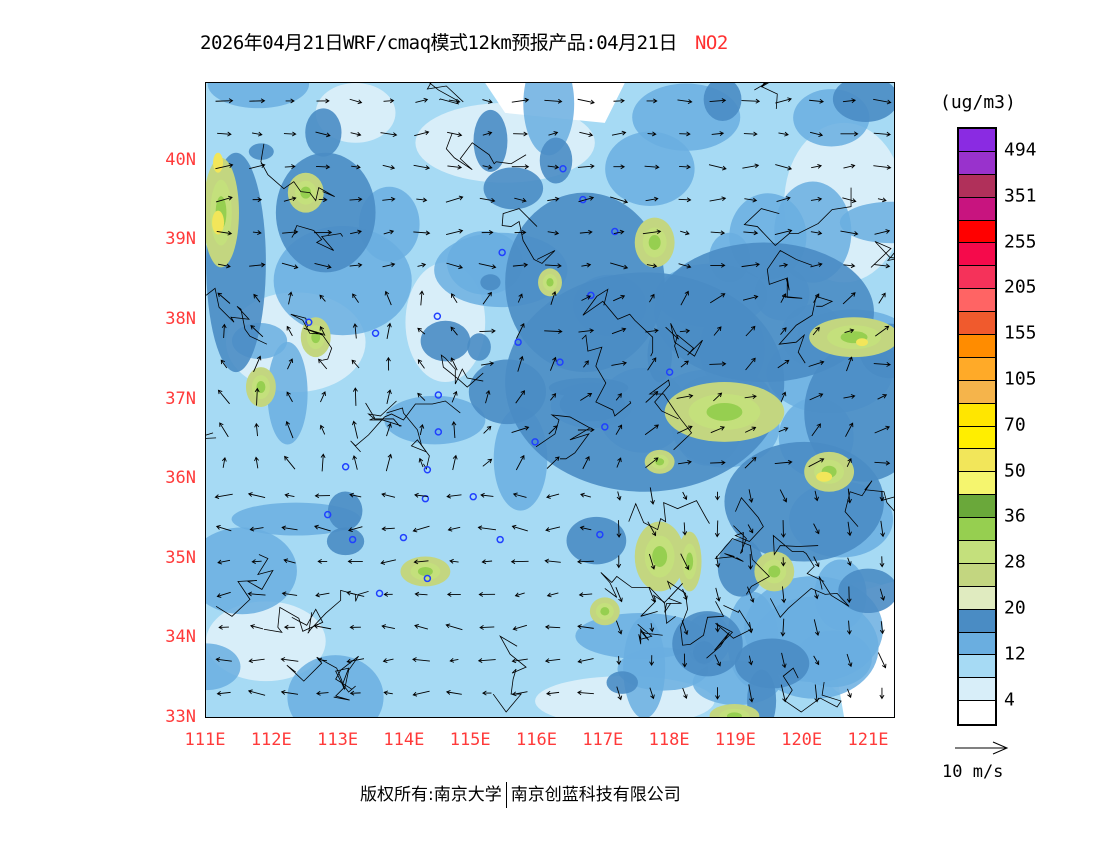  What do you see at coordinates (506, 795) in the screenshot?
I see `footer-divider` at bounding box center [506, 795].